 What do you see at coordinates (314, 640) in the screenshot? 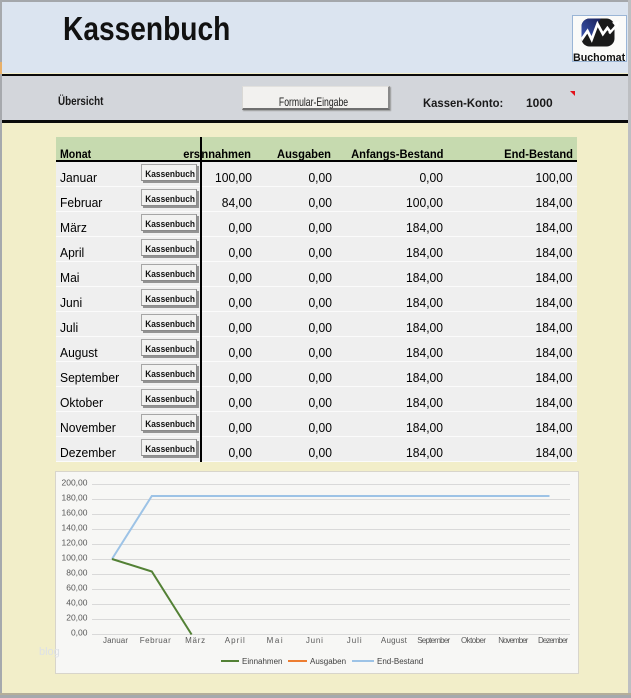
I see `svg-text: Juni` at bounding box center [314, 640].